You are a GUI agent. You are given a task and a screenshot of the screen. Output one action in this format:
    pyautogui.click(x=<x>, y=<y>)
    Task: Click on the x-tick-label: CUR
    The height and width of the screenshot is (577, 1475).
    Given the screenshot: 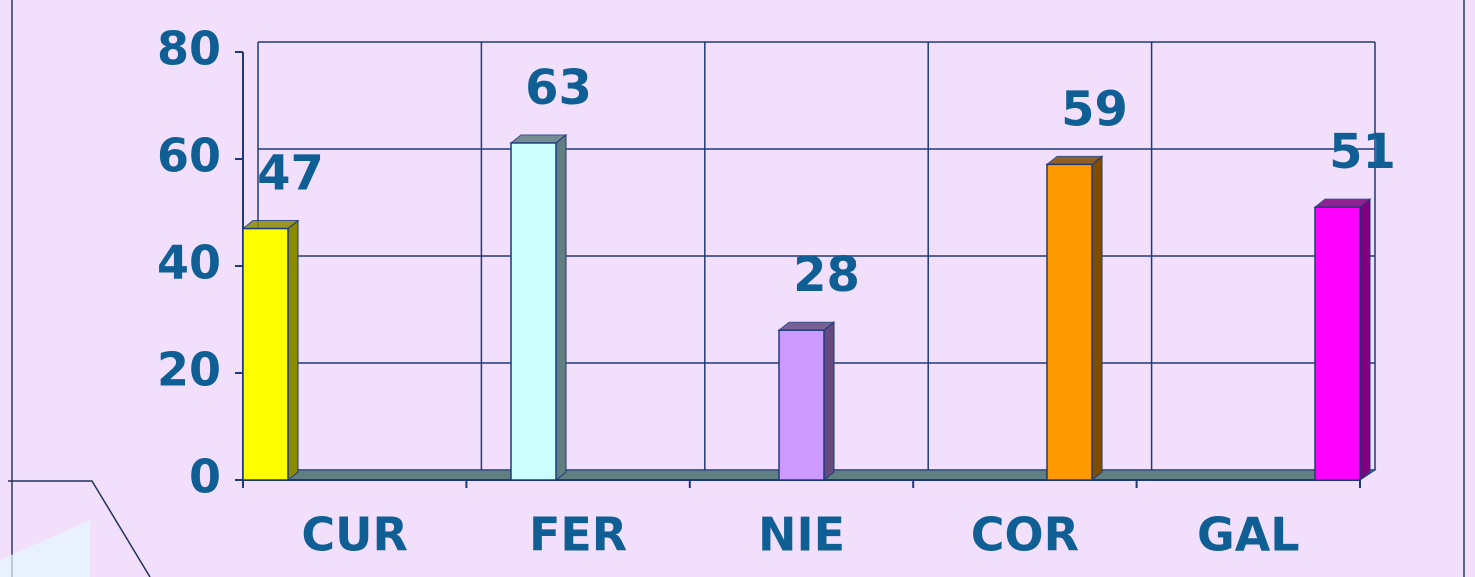 What is the action you would take?
    pyautogui.click(x=354, y=535)
    